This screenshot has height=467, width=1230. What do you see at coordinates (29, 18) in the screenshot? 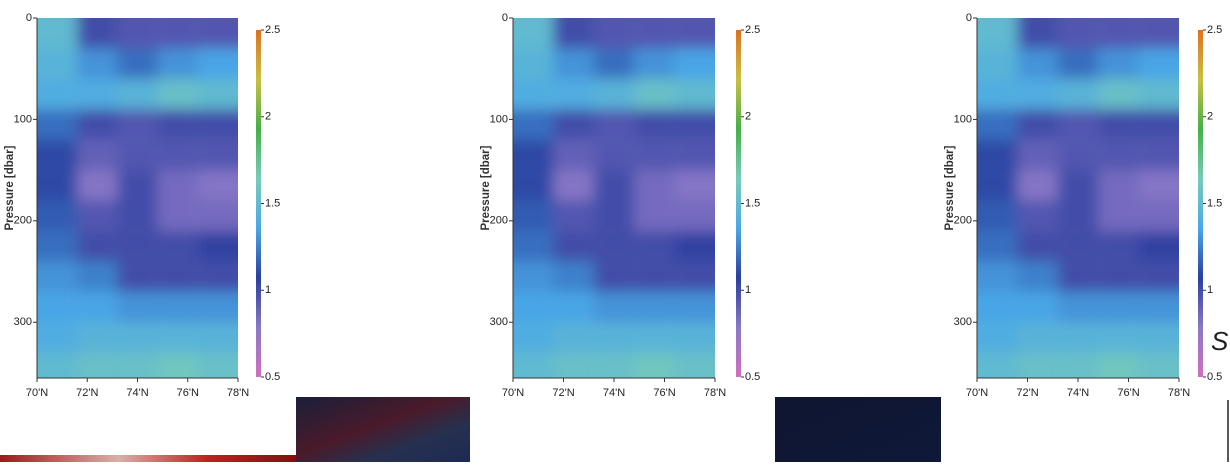
I see `y-tick-label: 0` at bounding box center [29, 18].